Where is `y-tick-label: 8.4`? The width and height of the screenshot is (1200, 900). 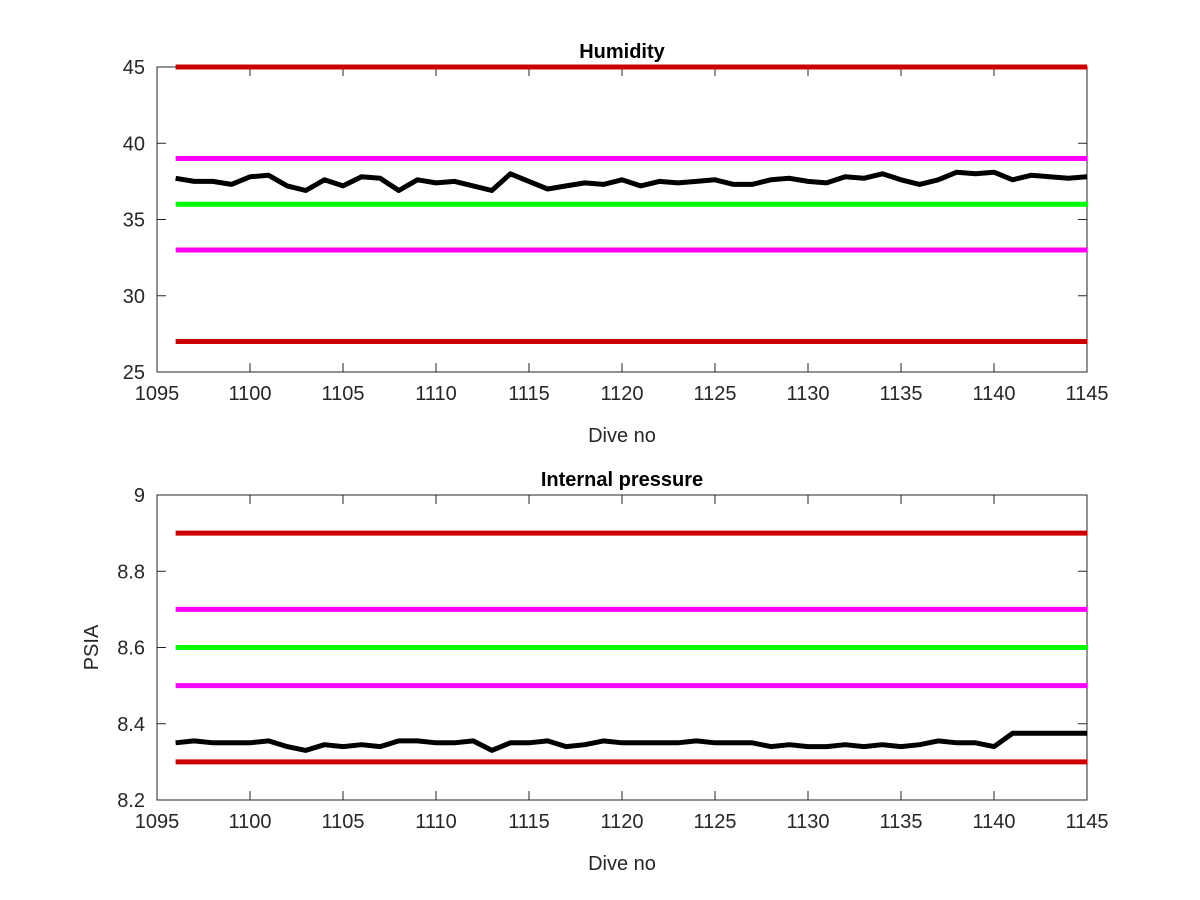 y-tick-label: 8.4 is located at coordinates (131, 725).